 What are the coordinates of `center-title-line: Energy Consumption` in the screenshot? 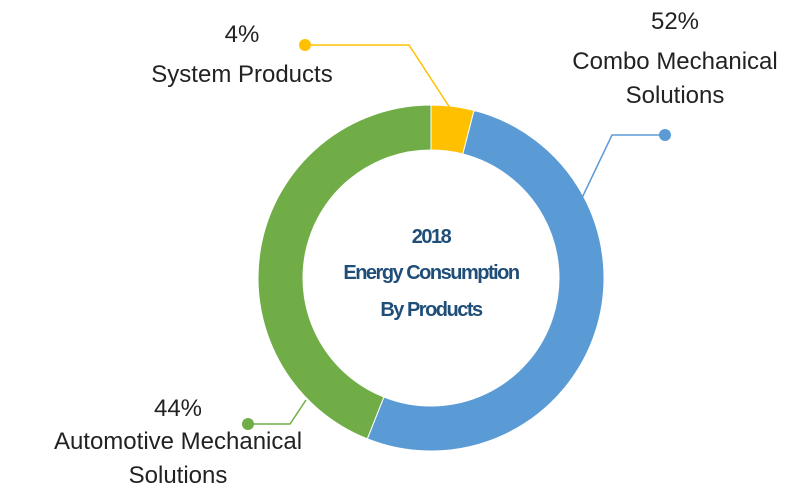 It's located at (431, 273).